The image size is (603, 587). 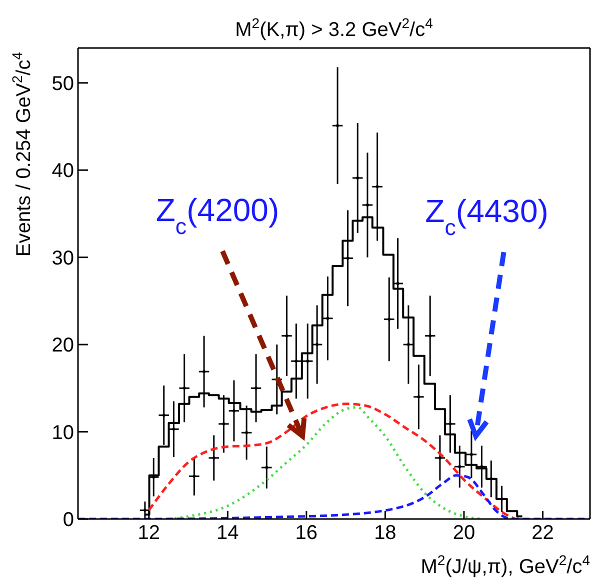 I want to click on y-tick-label: 40, so click(x=63, y=171).